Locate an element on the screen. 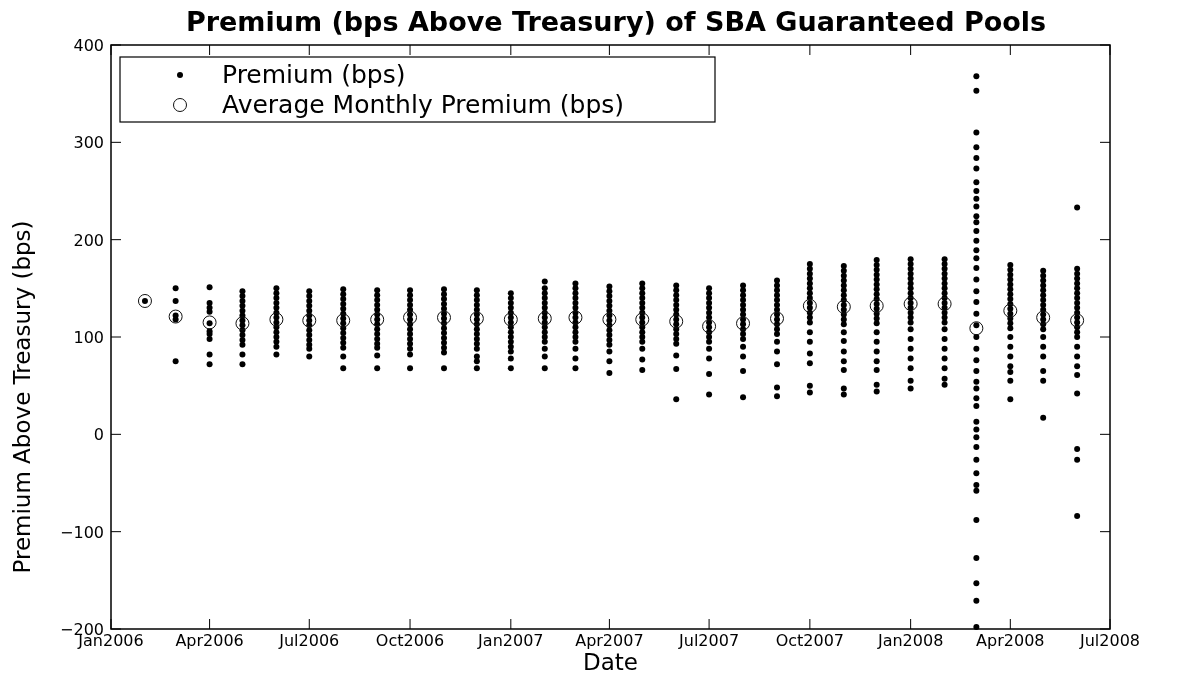 Image resolution: width=1185 pixels, height=678 pixels. y-tick-label: 0 is located at coordinates (98, 435).